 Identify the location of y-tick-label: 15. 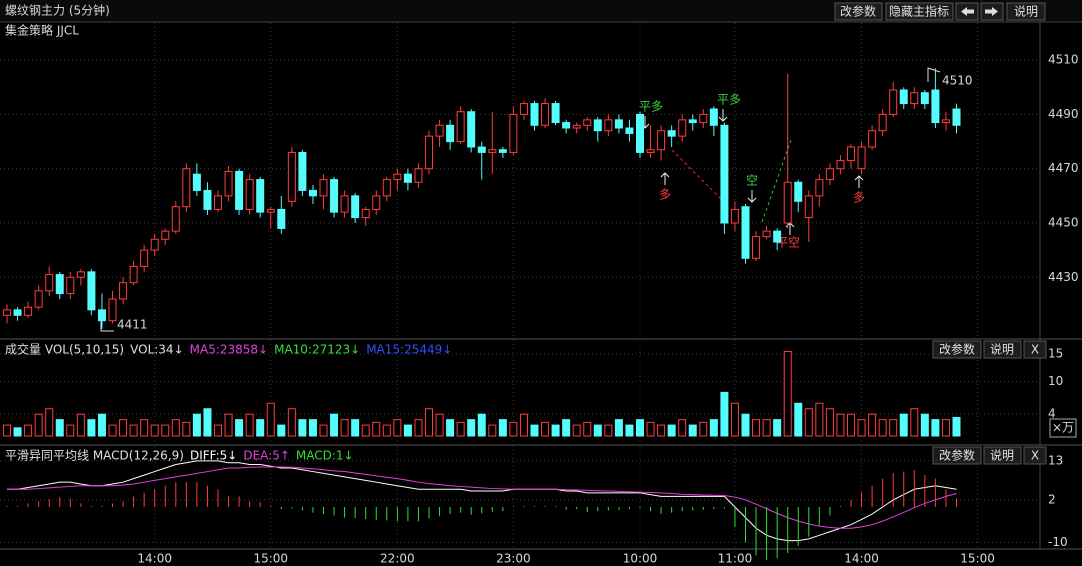
(1055, 354).